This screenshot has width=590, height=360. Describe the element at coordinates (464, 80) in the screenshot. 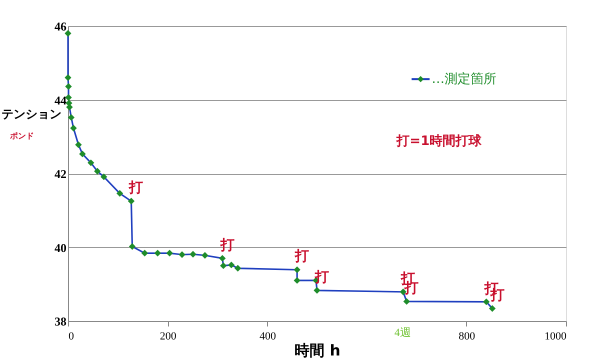

I see `legend-label: …測定箇所` at that location.